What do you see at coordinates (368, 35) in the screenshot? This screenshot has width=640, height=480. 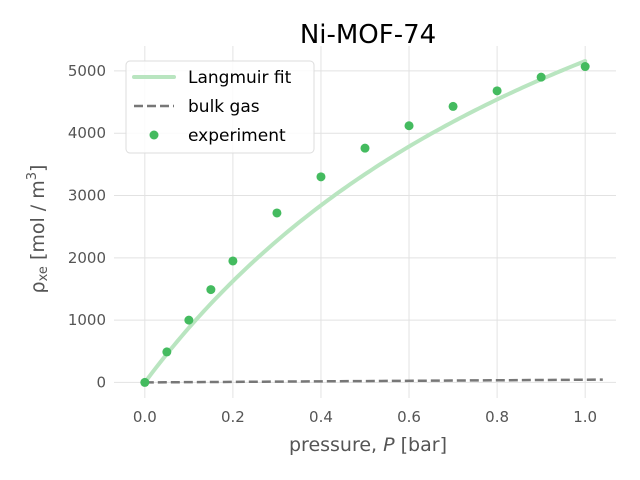 I see `chart-title: Ni-MOF-74` at bounding box center [368, 35].